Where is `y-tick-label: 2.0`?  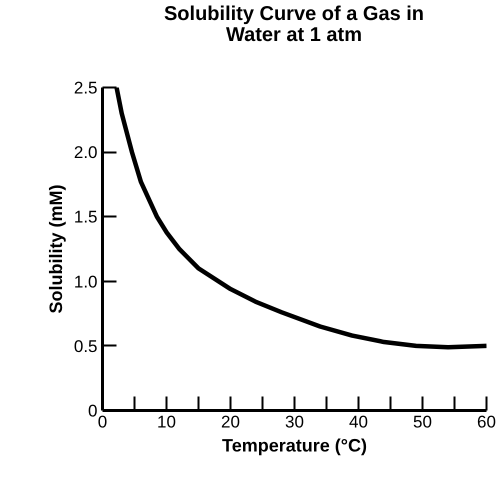 y-tick-label: 2.0 is located at coordinates (86, 152).